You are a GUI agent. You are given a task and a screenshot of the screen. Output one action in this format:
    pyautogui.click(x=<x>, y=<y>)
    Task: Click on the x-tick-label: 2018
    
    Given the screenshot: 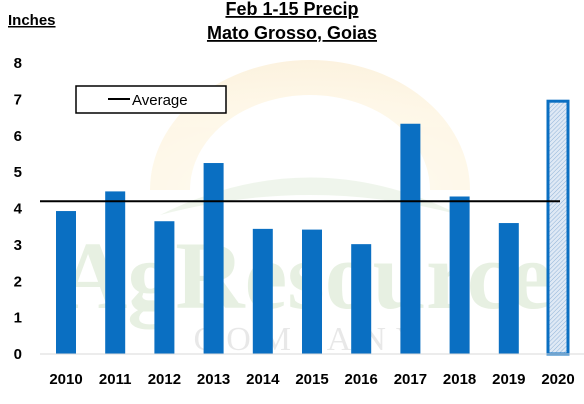 What is the action you would take?
    pyautogui.click(x=459, y=379)
    